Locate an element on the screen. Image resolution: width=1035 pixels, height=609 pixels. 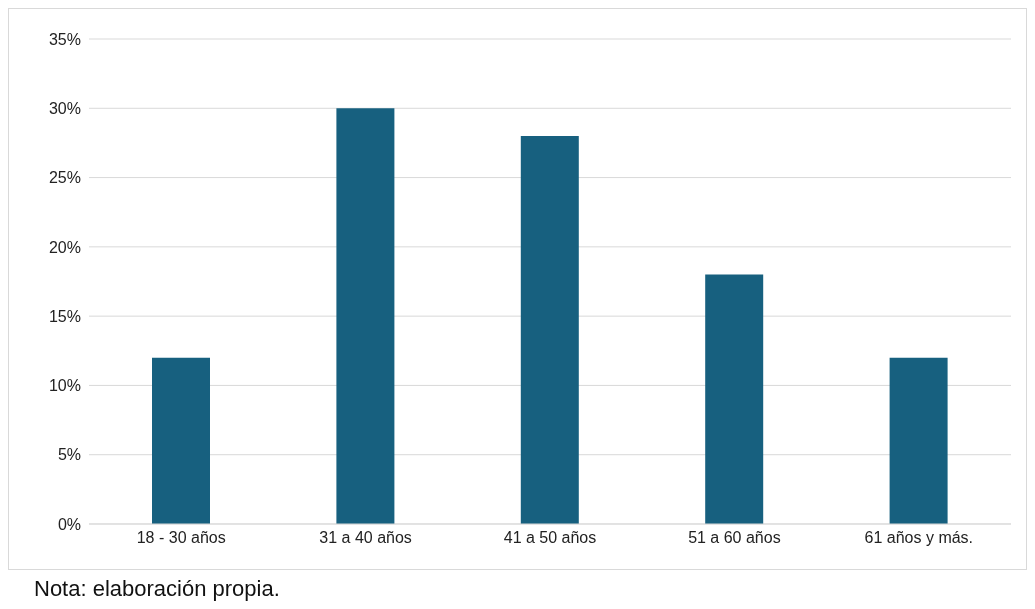
y-tick-label: 0% is located at coordinates (69, 524).